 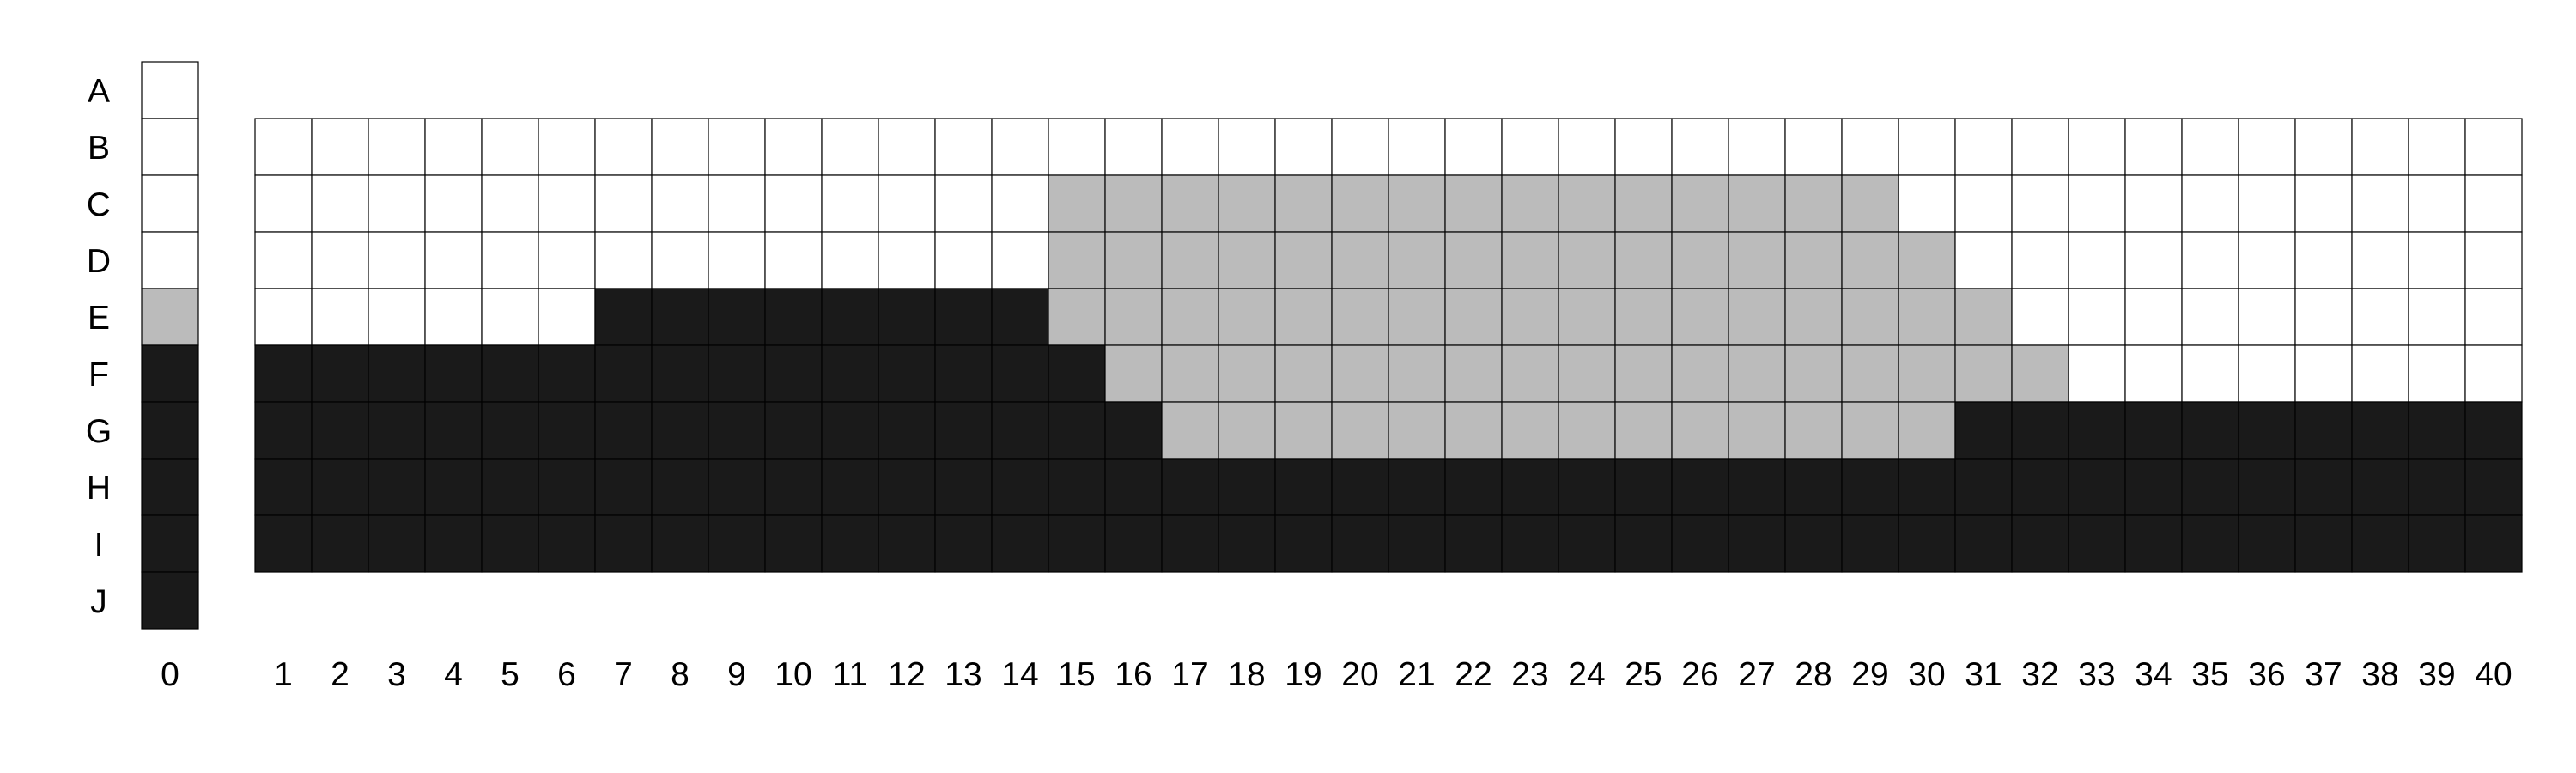 I want to click on column-label-21: 21, so click(x=1416, y=674).